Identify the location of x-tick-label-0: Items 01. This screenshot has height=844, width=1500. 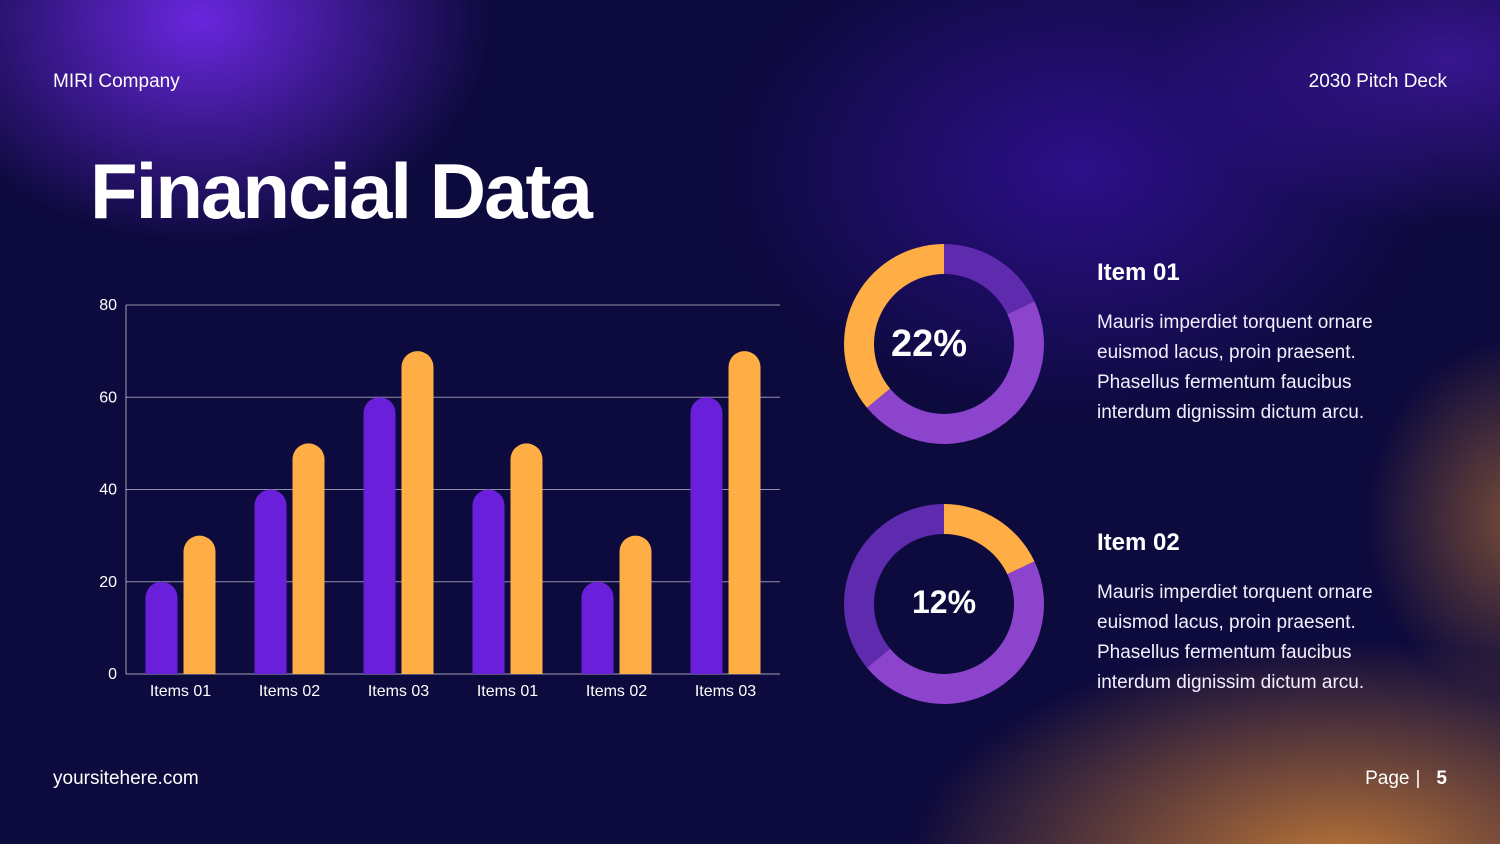
(180, 691).